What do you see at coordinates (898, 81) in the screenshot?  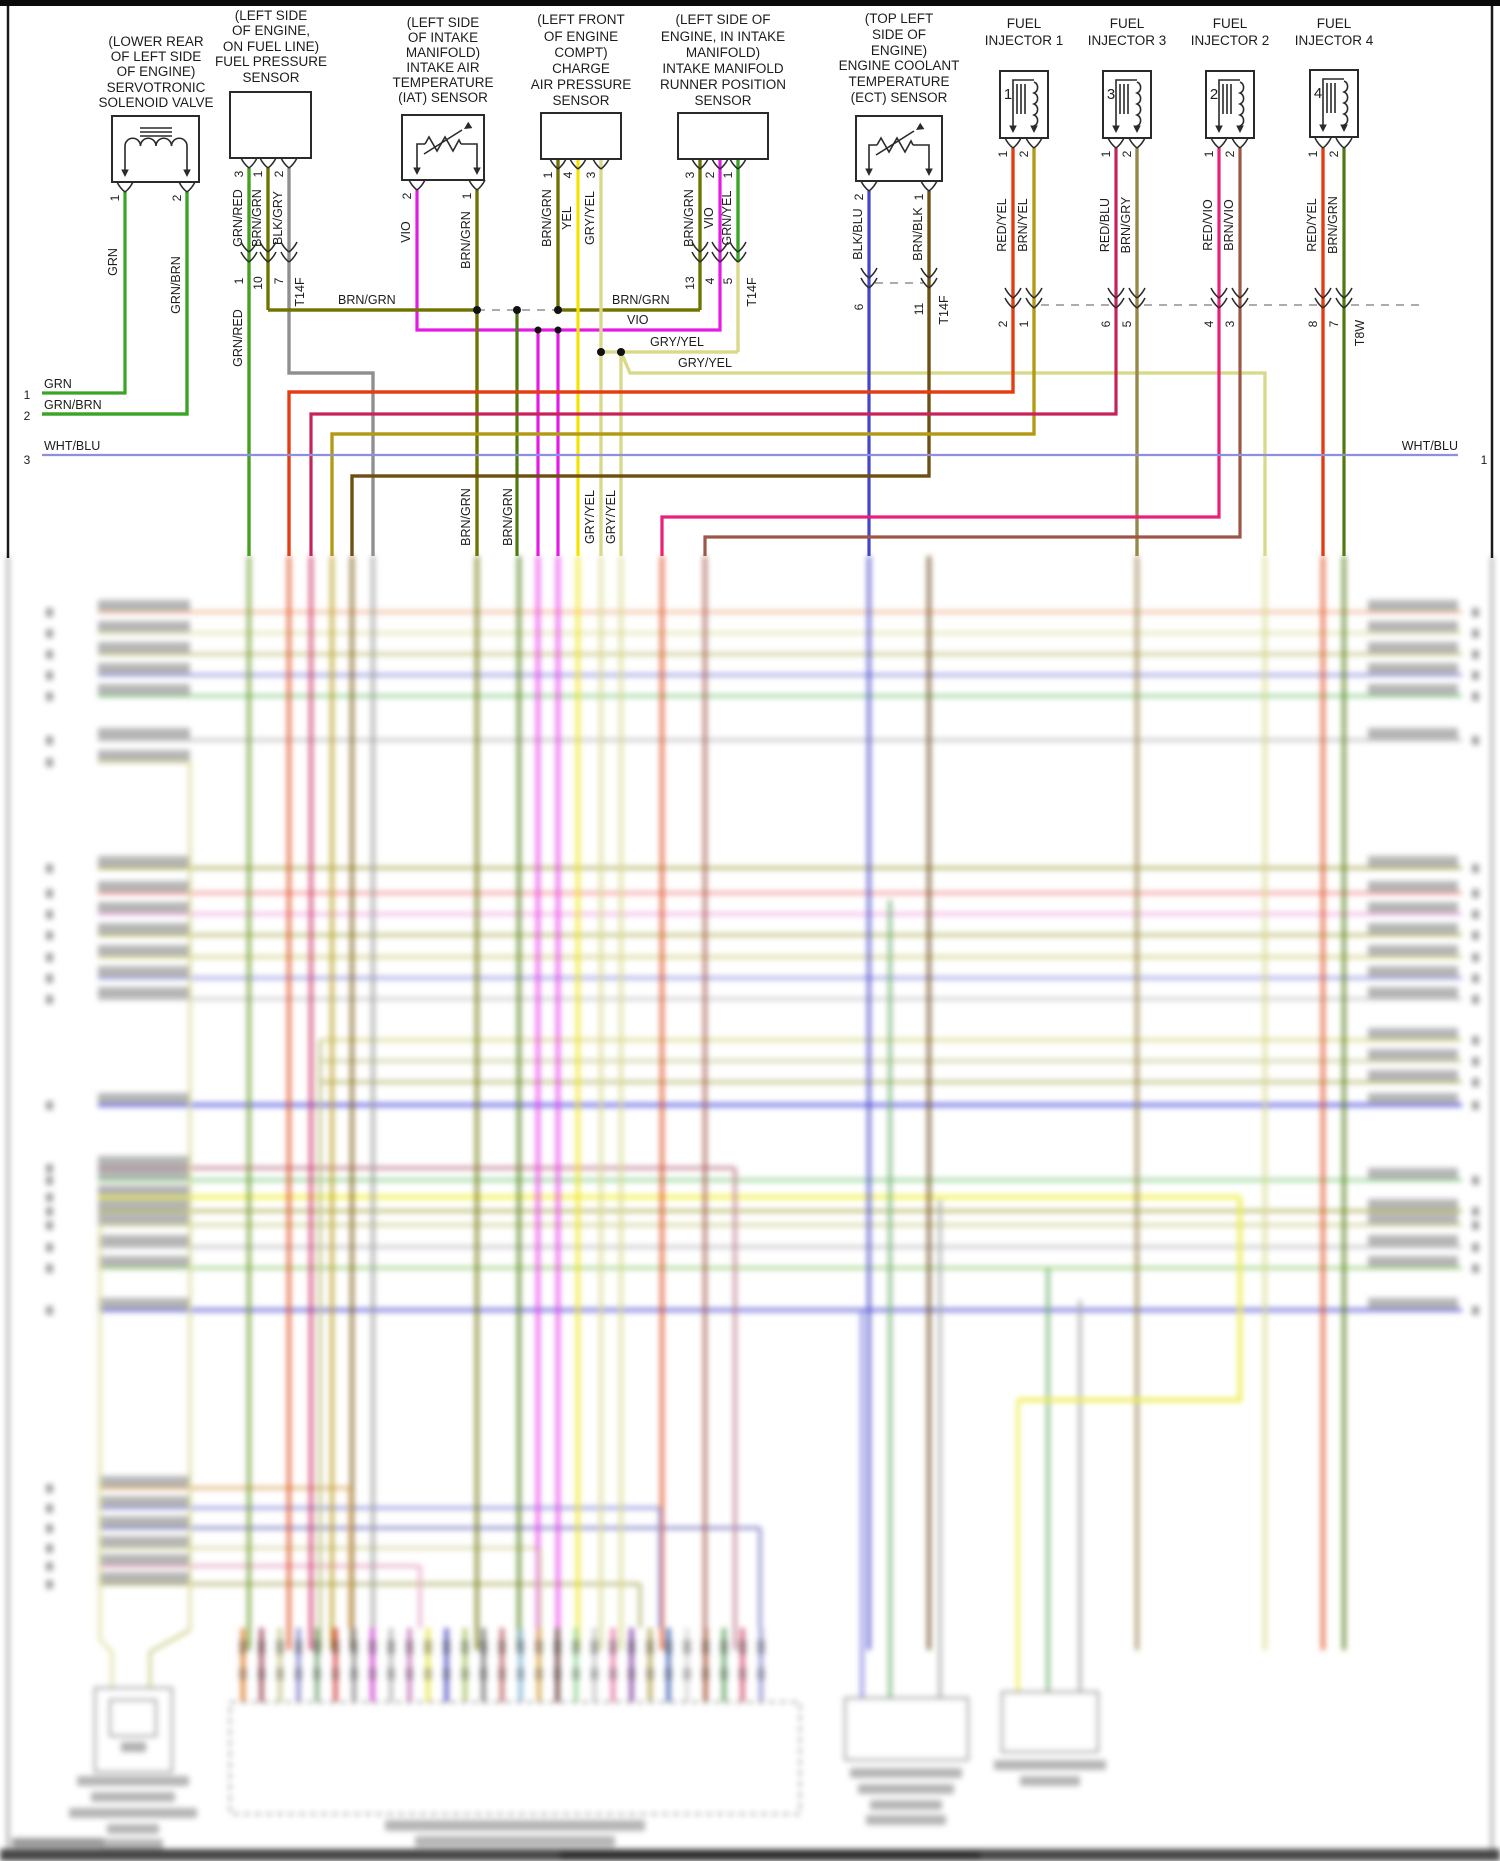 I see `svg-text: TEMPERATURE` at bounding box center [898, 81].